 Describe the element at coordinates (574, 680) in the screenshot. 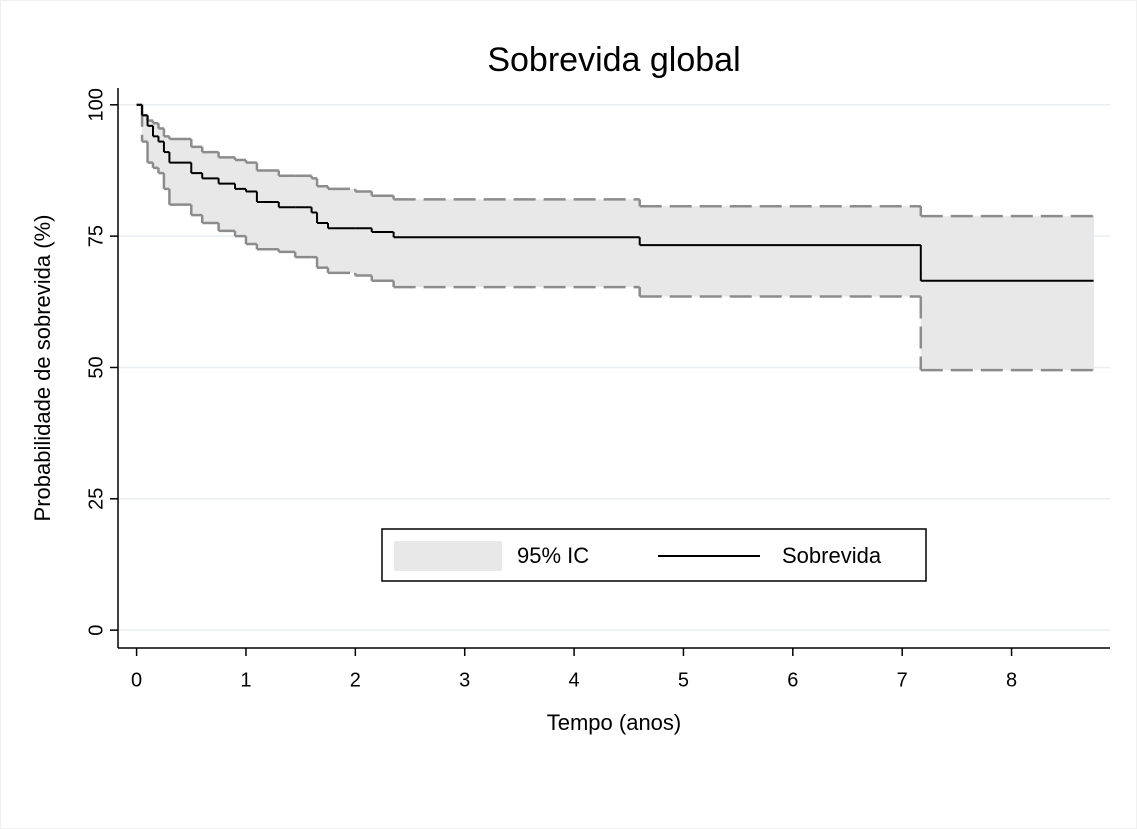

I see `x-tick-label: 4` at that location.